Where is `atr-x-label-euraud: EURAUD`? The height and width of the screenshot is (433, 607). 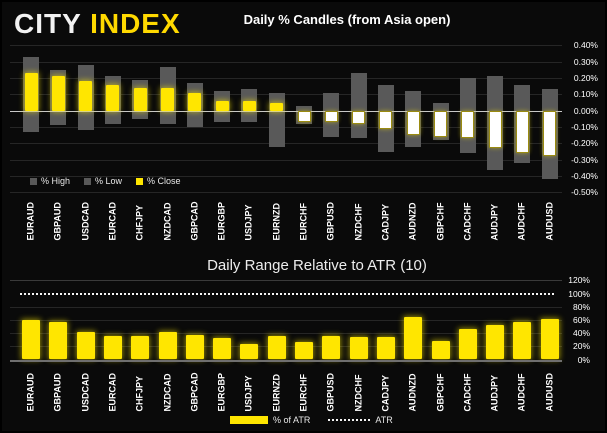
atr-x-label-euraud: EURAUD is located at coordinates (30, 392).